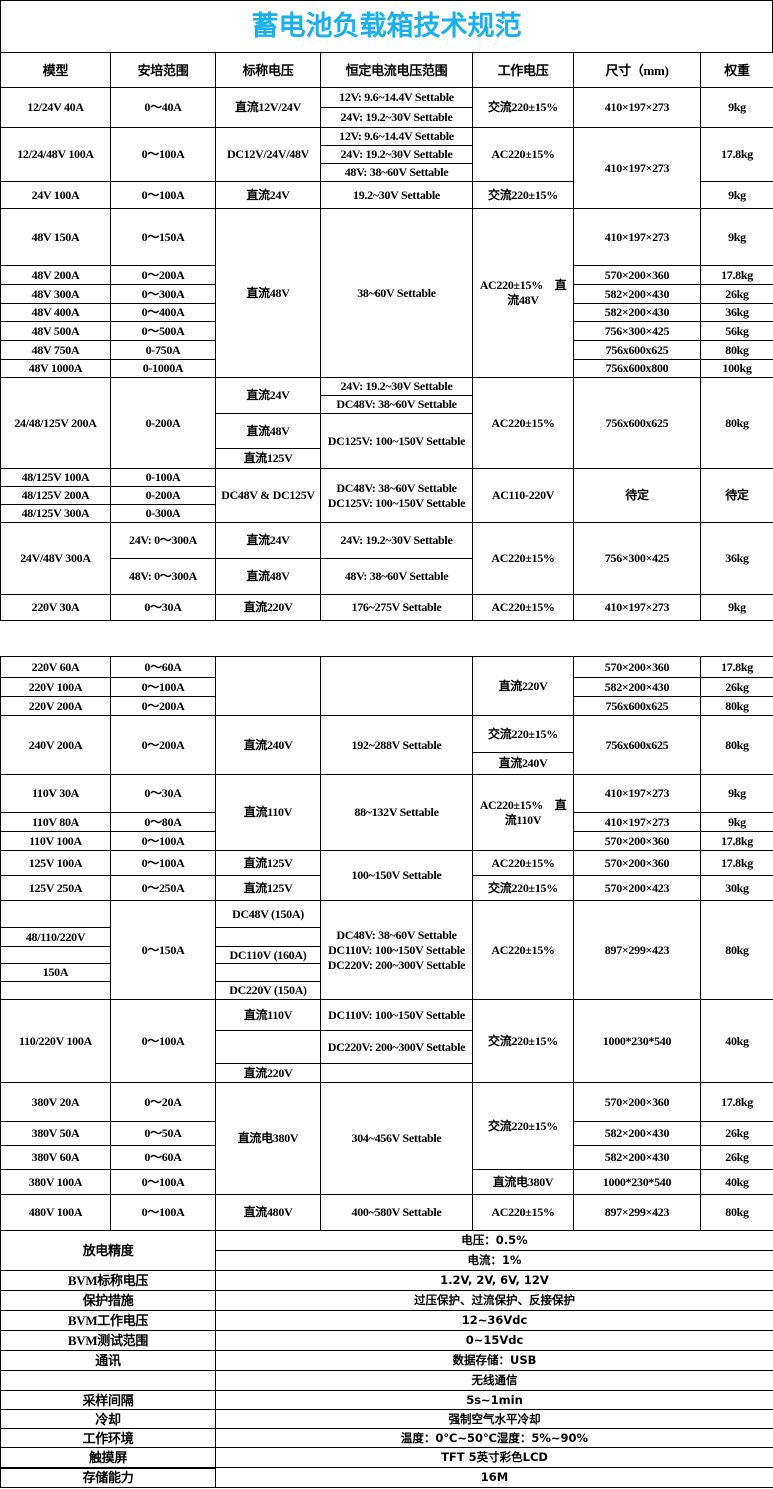 This screenshot has height=1489, width=773. What do you see at coordinates (163, 607) in the screenshot?
I see `cell-amp: 0～30A` at bounding box center [163, 607].